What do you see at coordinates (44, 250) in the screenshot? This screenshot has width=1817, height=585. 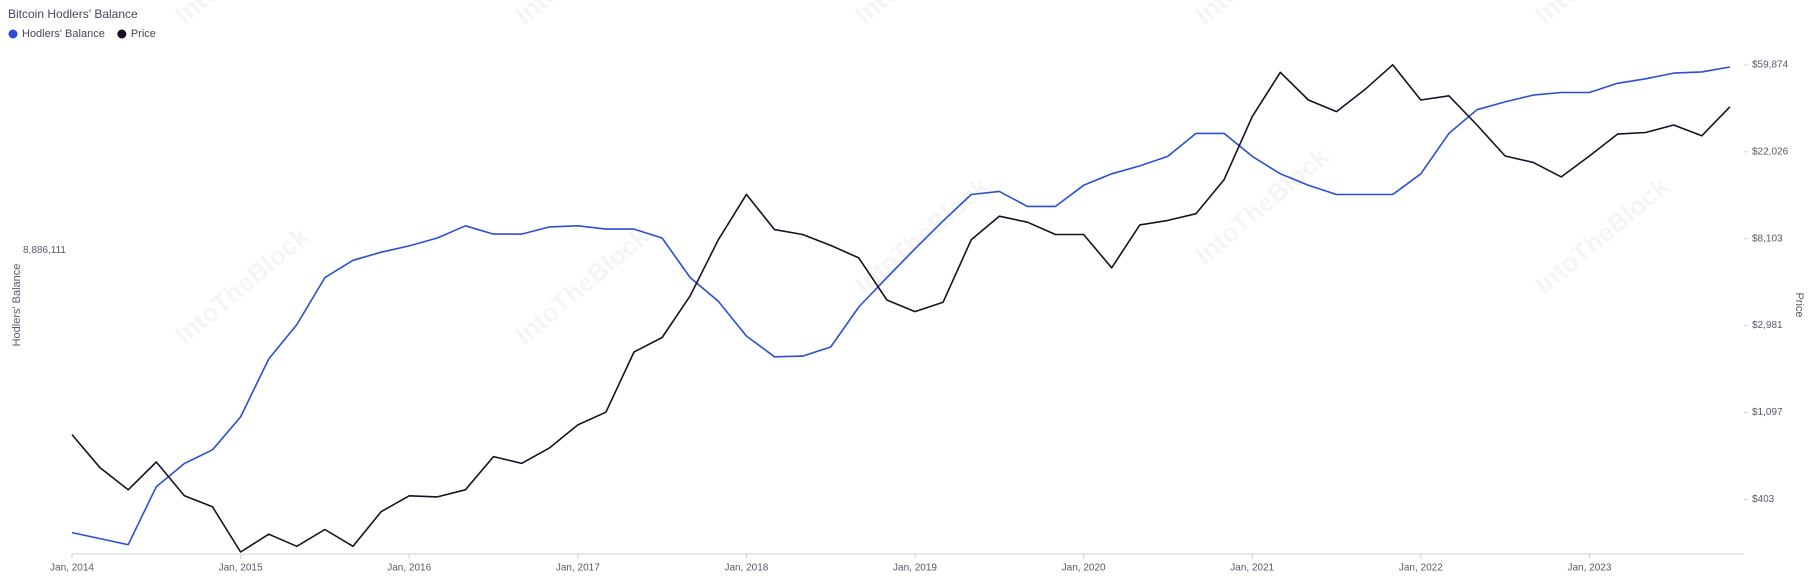 I see `y-tick-label: 8,886,111` at bounding box center [44, 250].